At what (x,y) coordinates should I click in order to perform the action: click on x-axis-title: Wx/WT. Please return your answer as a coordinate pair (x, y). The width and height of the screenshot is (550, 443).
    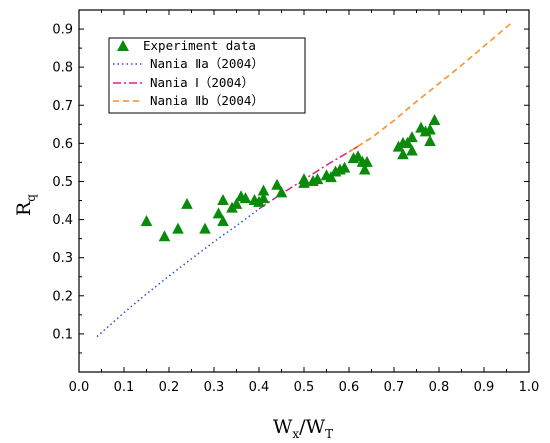
    Looking at the image, I should click on (303, 428).